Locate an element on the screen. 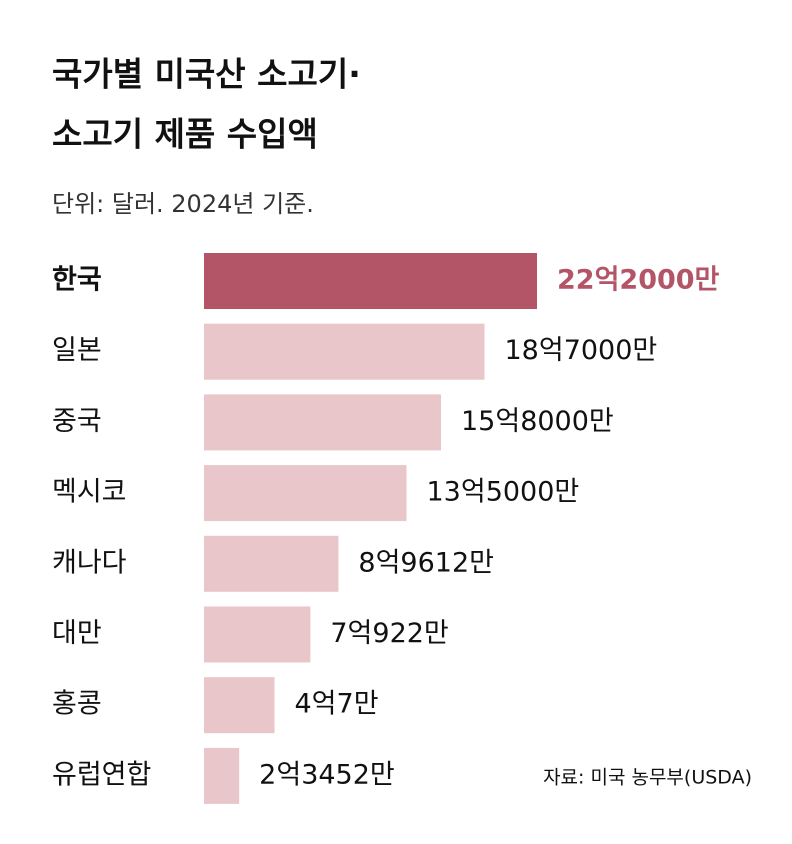 Image resolution: width=792 pixels, height=844 pixels. category-label: 캐나다 is located at coordinates (89, 562).